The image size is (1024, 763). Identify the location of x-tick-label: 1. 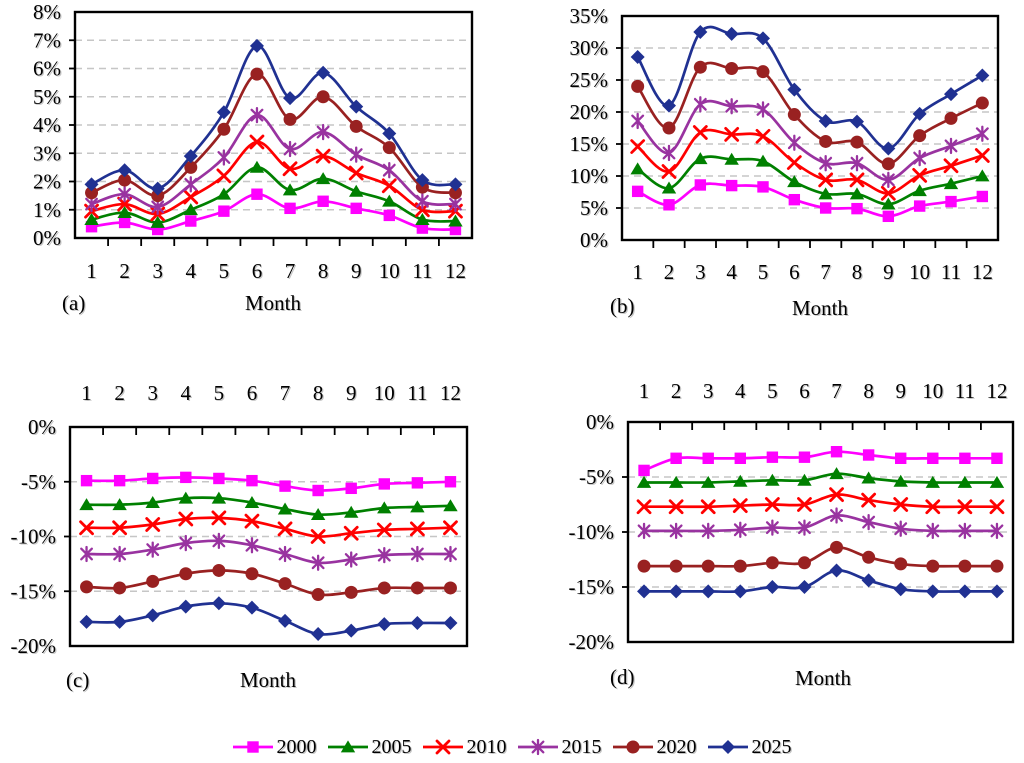
(644, 391).